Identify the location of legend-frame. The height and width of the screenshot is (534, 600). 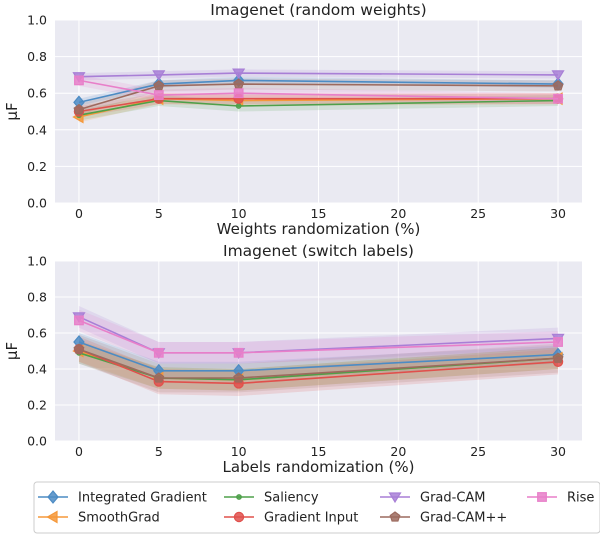
(316, 507).